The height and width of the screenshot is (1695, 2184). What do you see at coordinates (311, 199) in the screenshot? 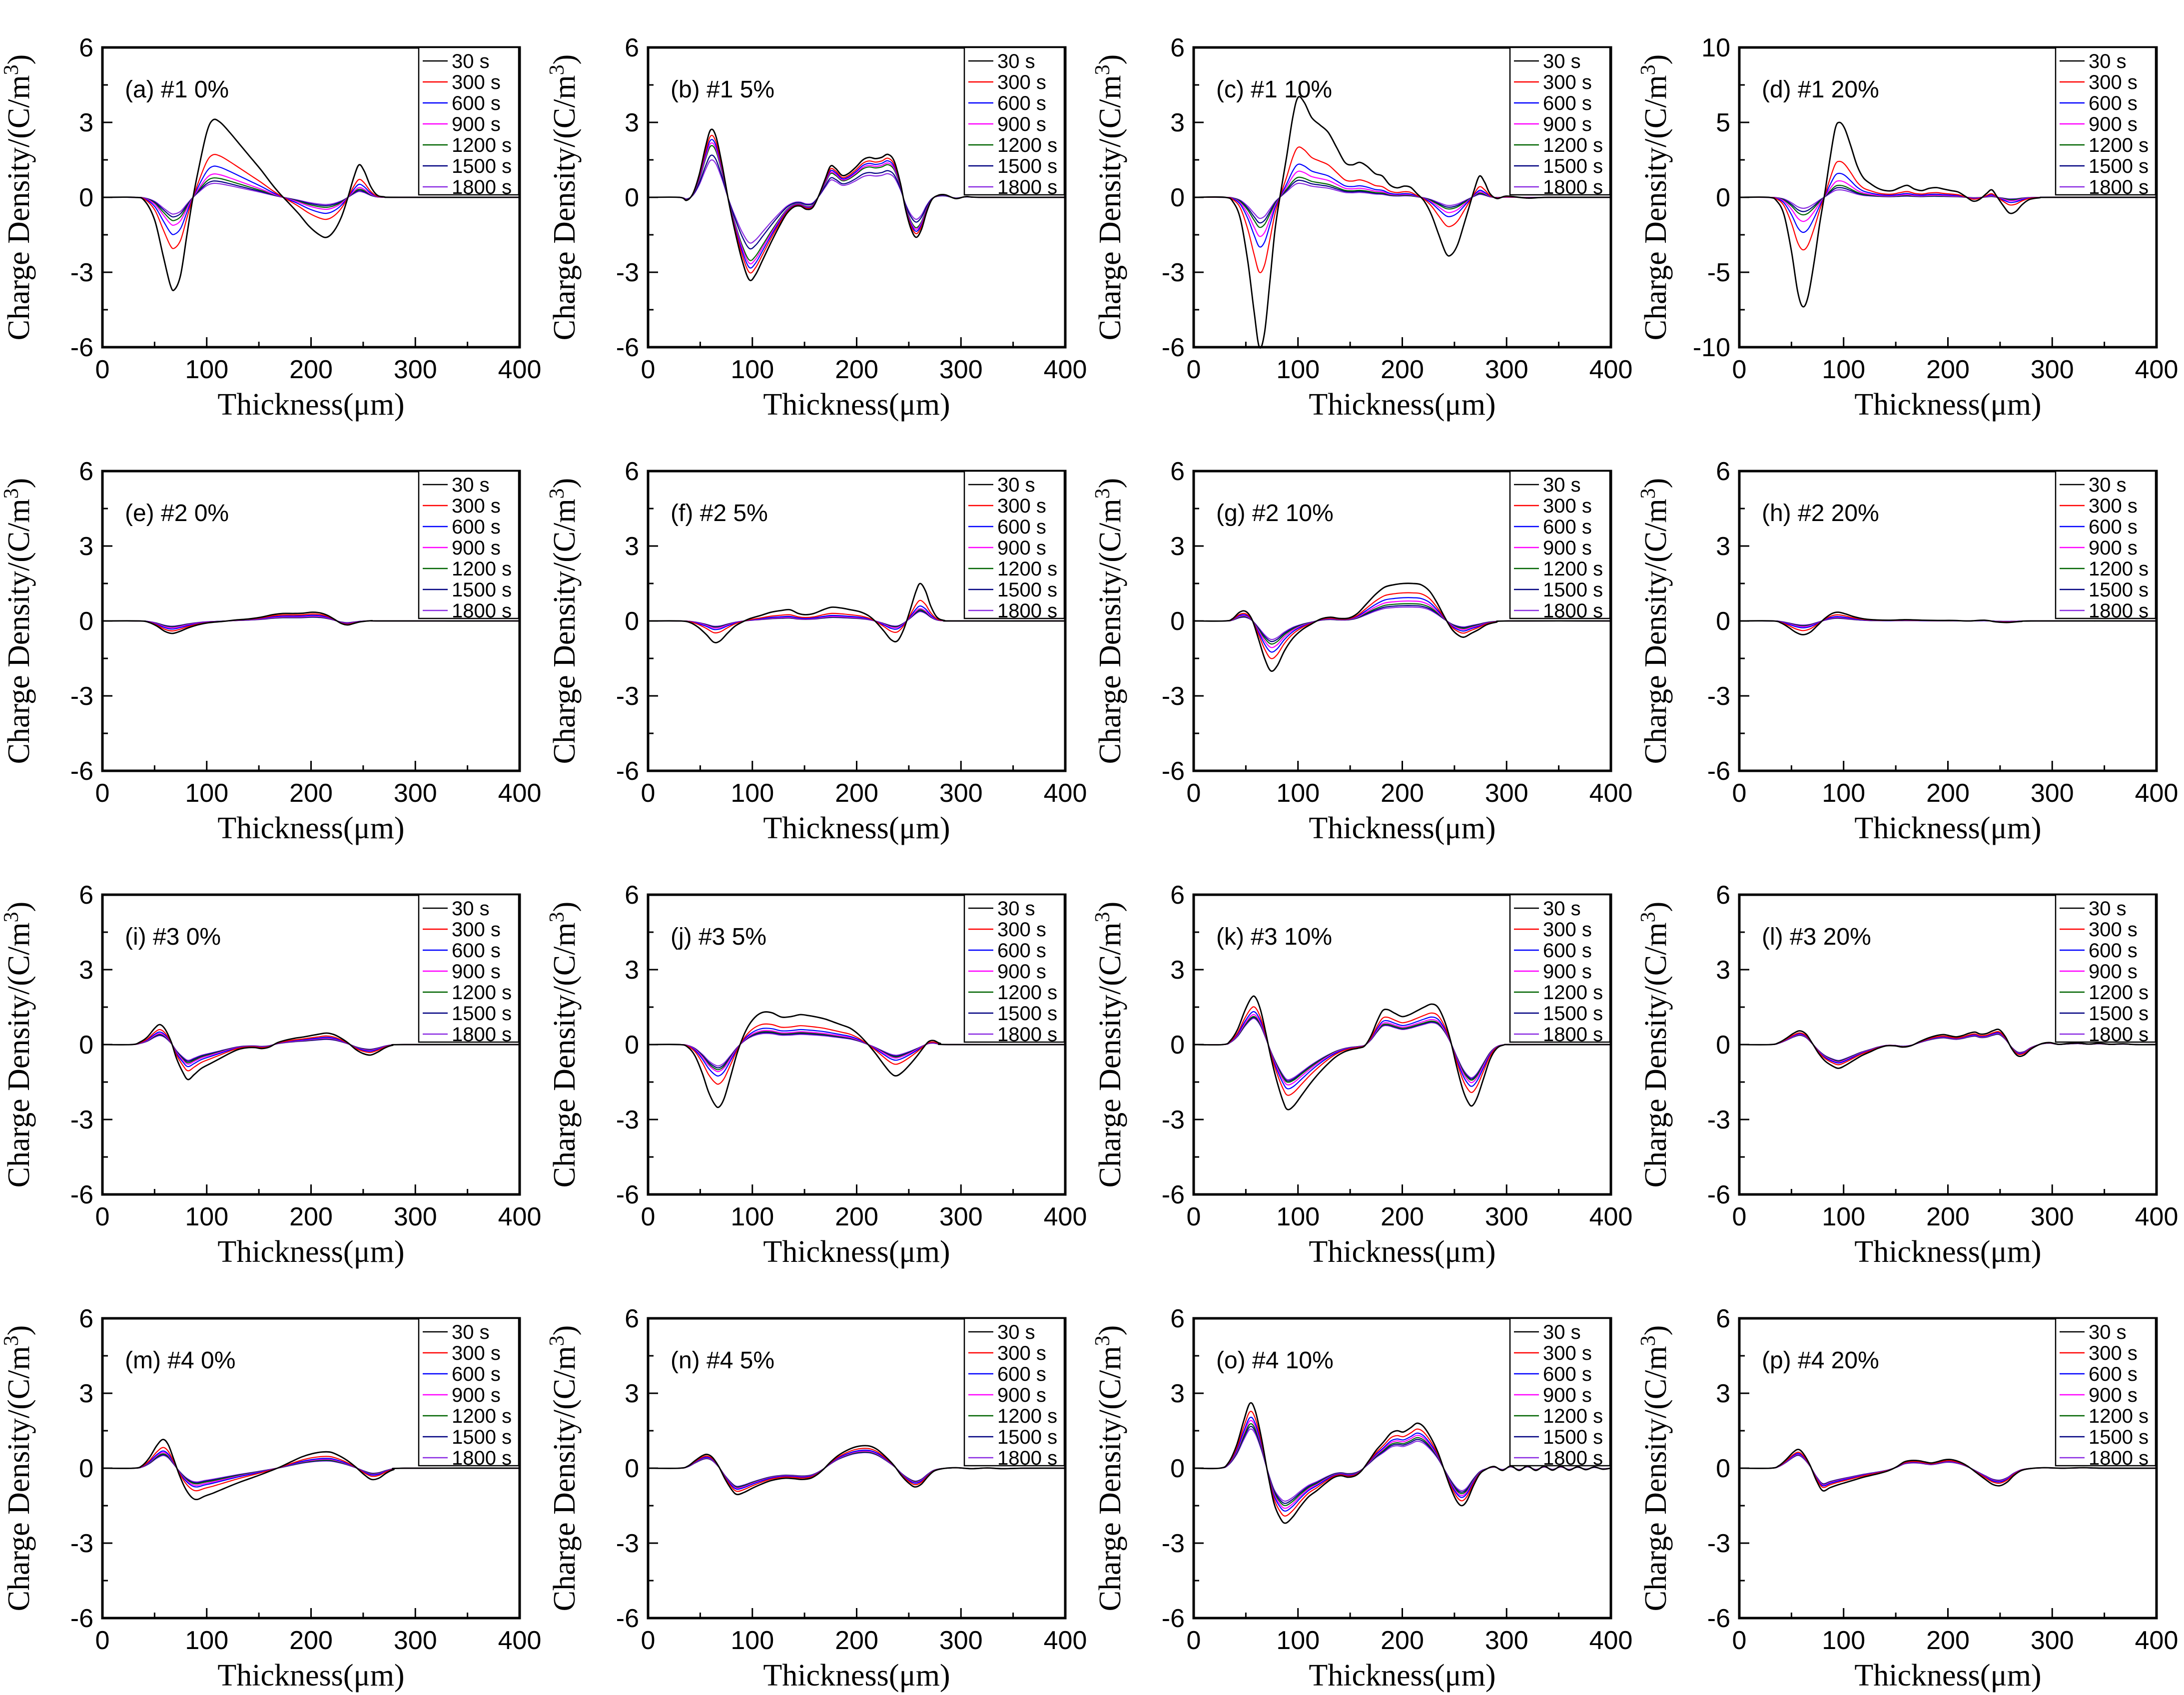
I see `series-line-900s` at bounding box center [311, 199].